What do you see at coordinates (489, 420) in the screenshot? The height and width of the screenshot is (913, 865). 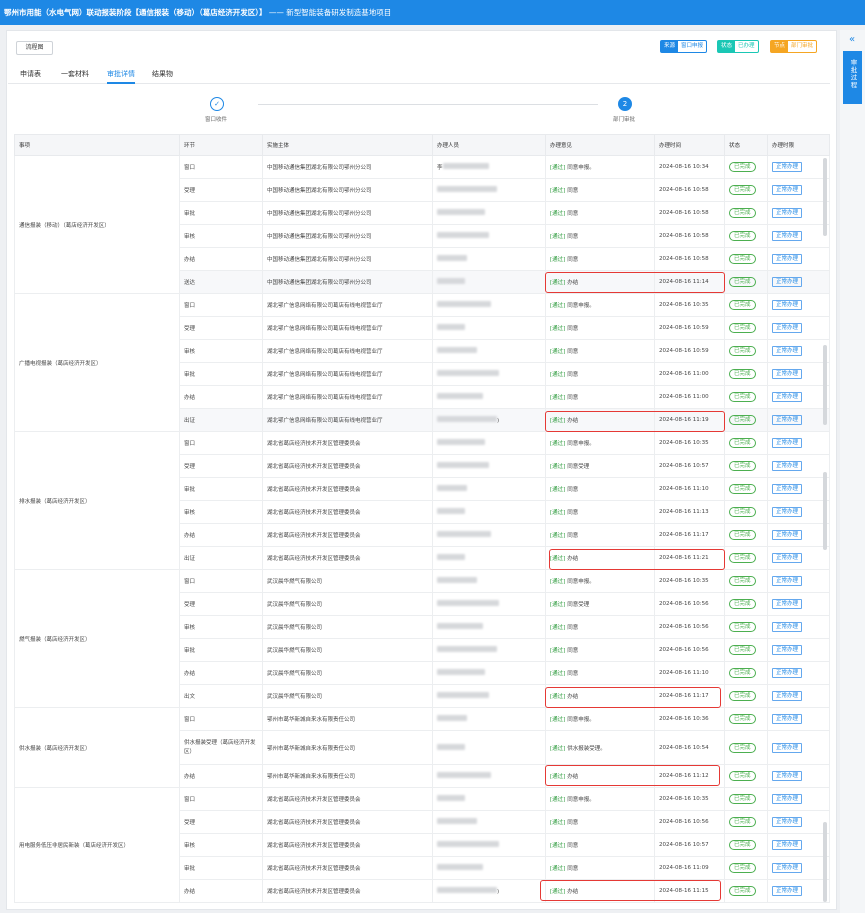 I see `person-cell: )` at bounding box center [489, 420].